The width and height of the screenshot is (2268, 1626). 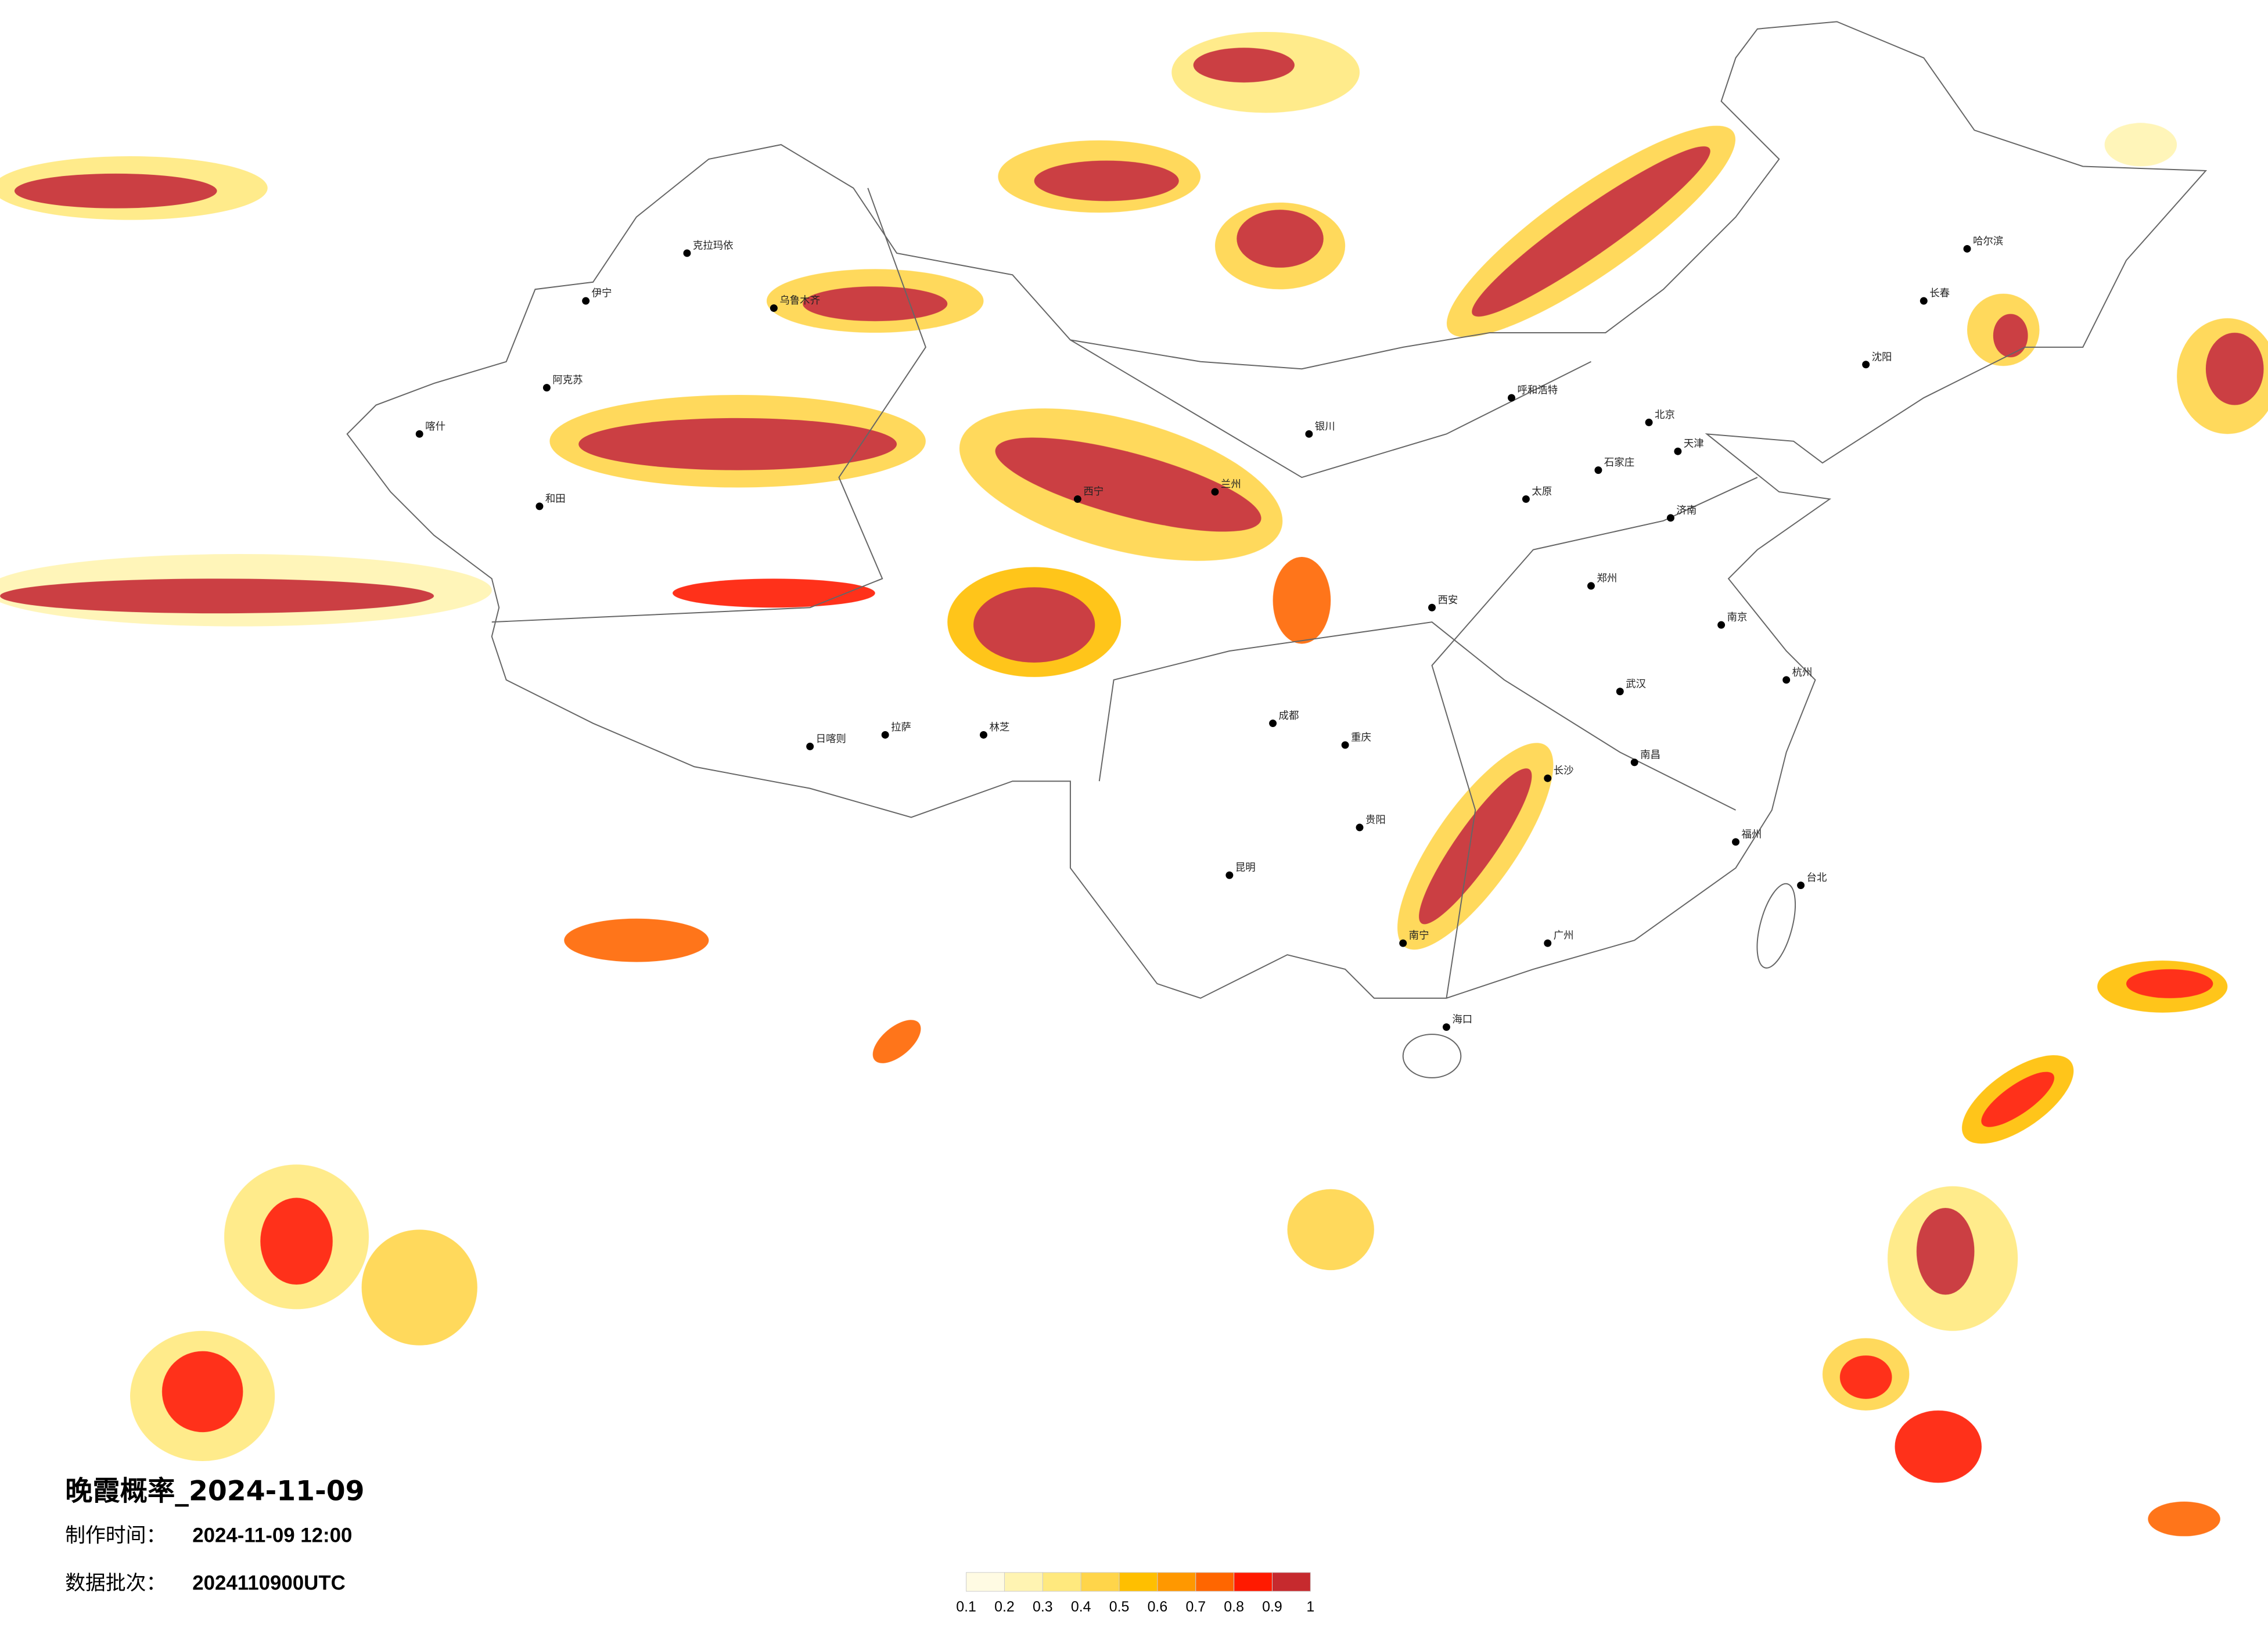 What do you see at coordinates (1462, 1020) in the screenshot?
I see `city-label: 海口` at bounding box center [1462, 1020].